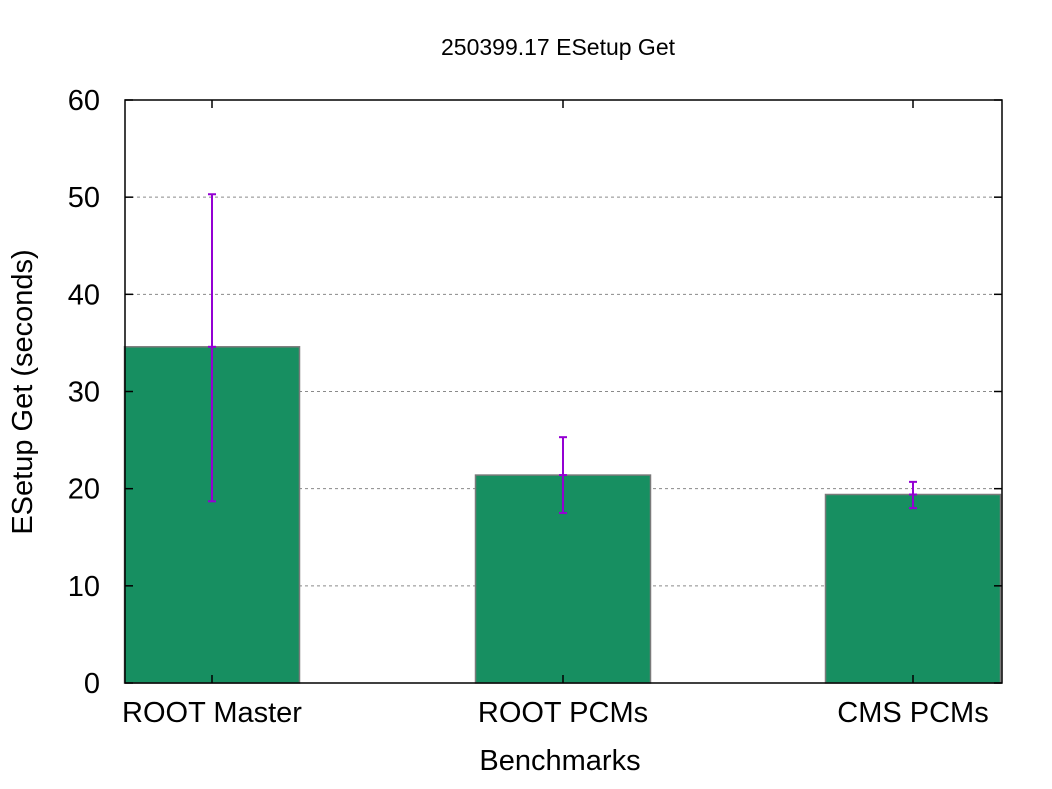 The height and width of the screenshot is (789, 1052). I want to click on x-tick-label: ROOT PCMs, so click(563, 713).